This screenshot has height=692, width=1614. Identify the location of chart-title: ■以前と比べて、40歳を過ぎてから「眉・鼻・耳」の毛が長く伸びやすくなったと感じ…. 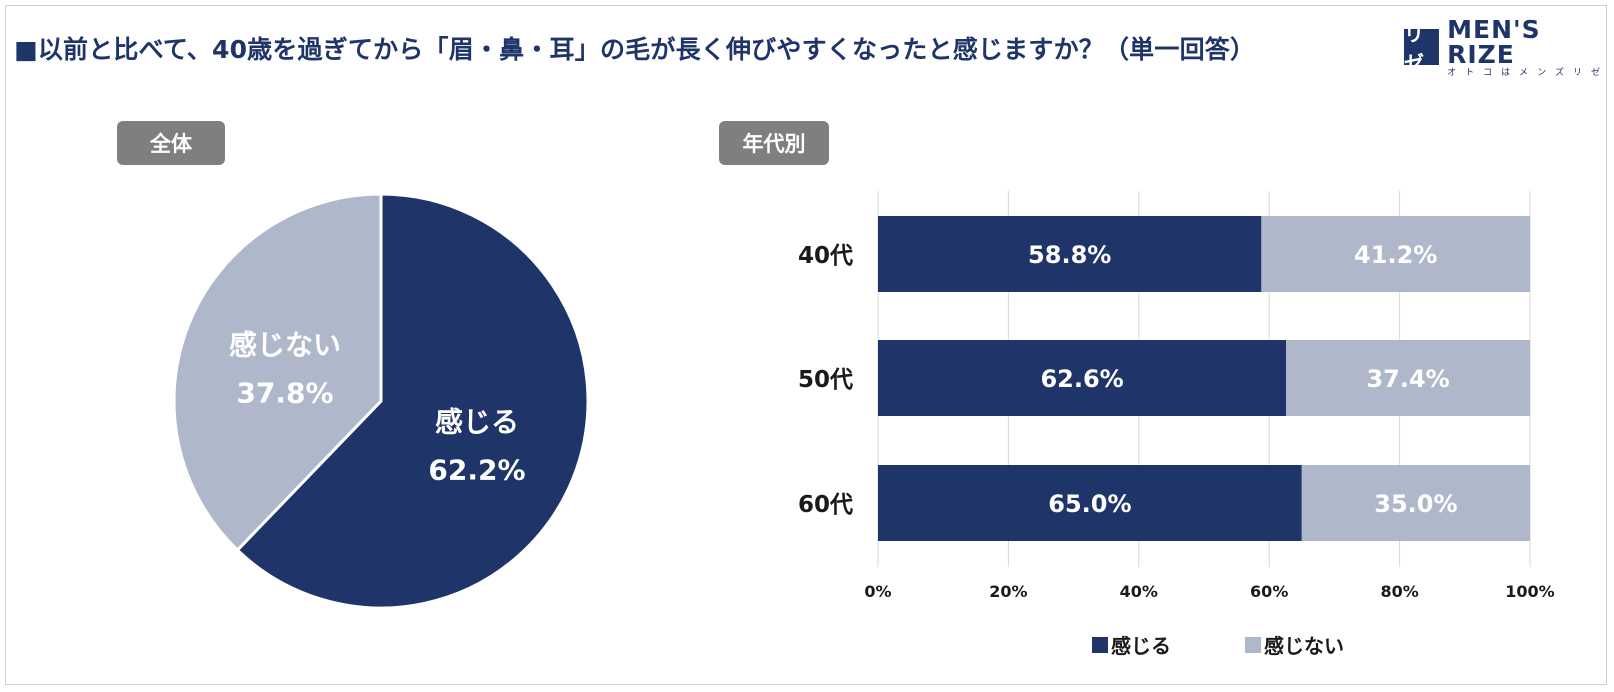
(635, 49).